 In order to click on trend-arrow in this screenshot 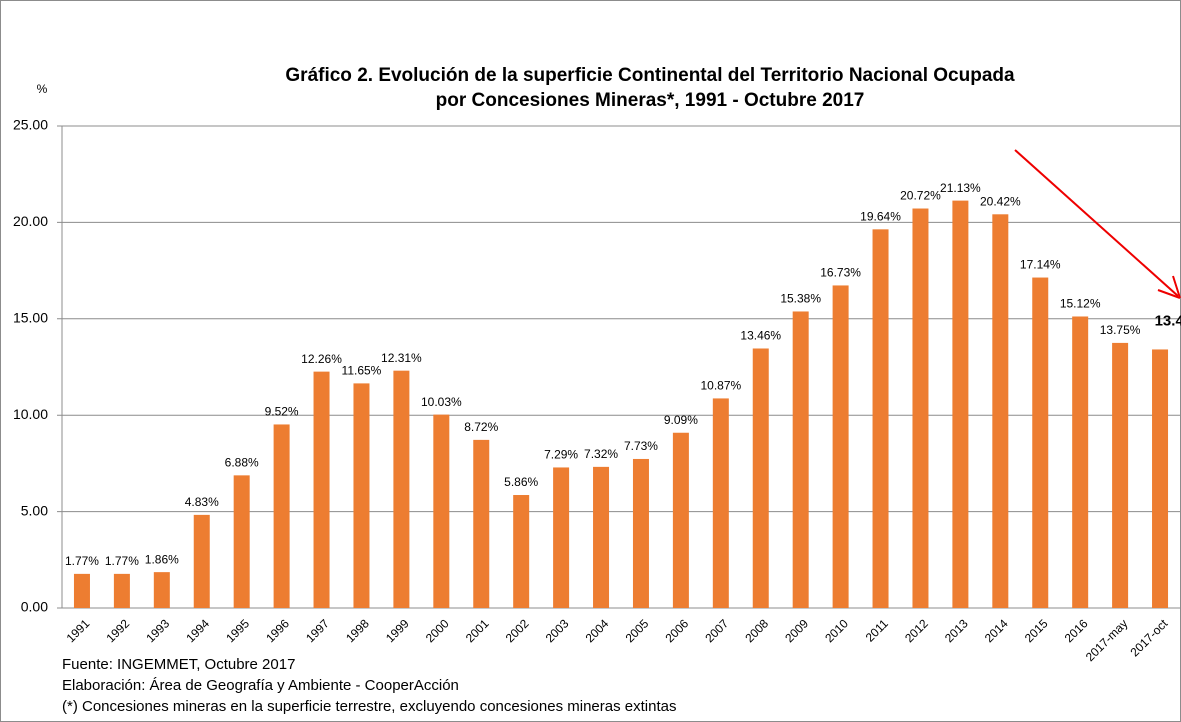, I will do `click(1096, 223)`.